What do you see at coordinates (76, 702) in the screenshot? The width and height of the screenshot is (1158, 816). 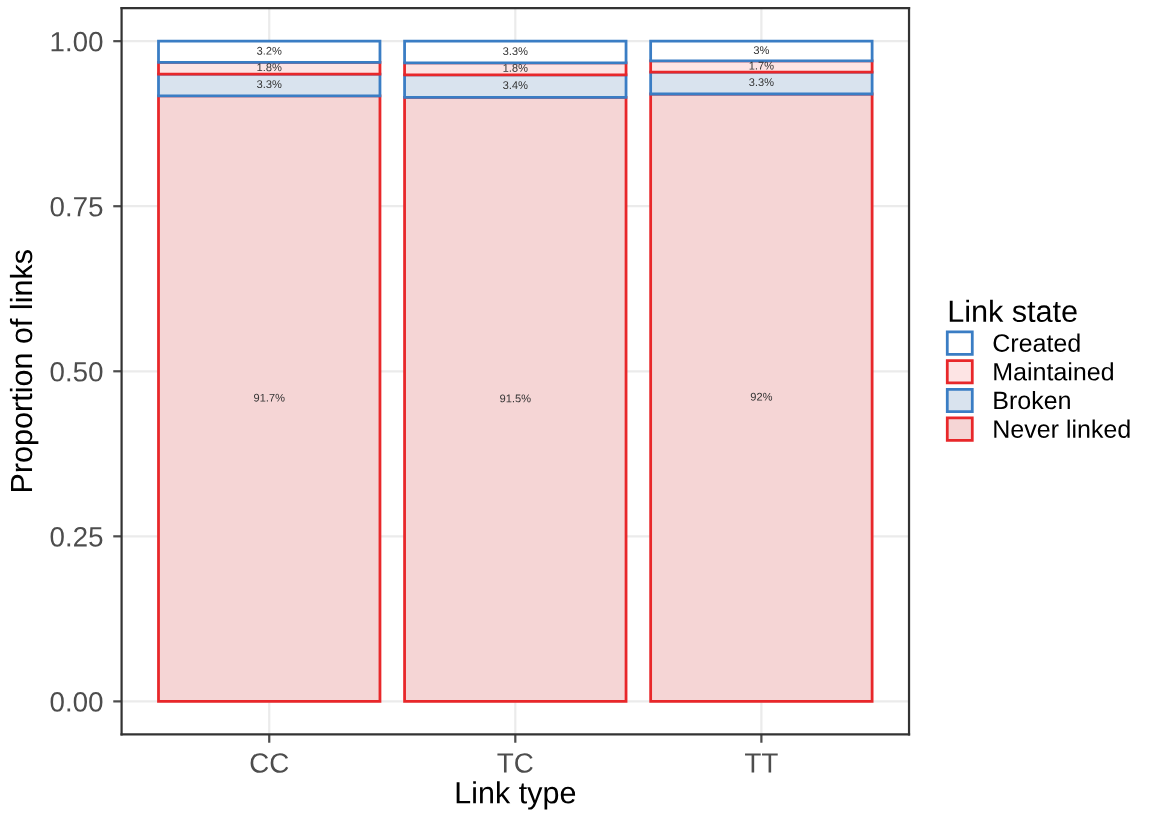 I see `y-tick-label: 0.00` at bounding box center [76, 702].